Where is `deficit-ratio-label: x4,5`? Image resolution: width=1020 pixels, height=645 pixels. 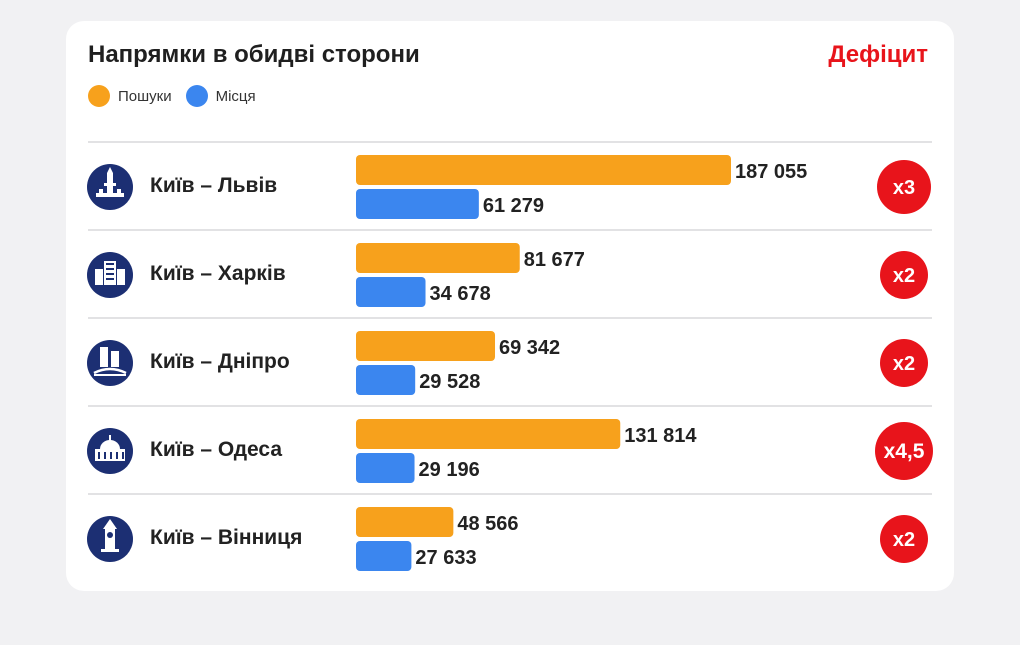
deficit-ratio-label: x4,5 is located at coordinates (904, 451).